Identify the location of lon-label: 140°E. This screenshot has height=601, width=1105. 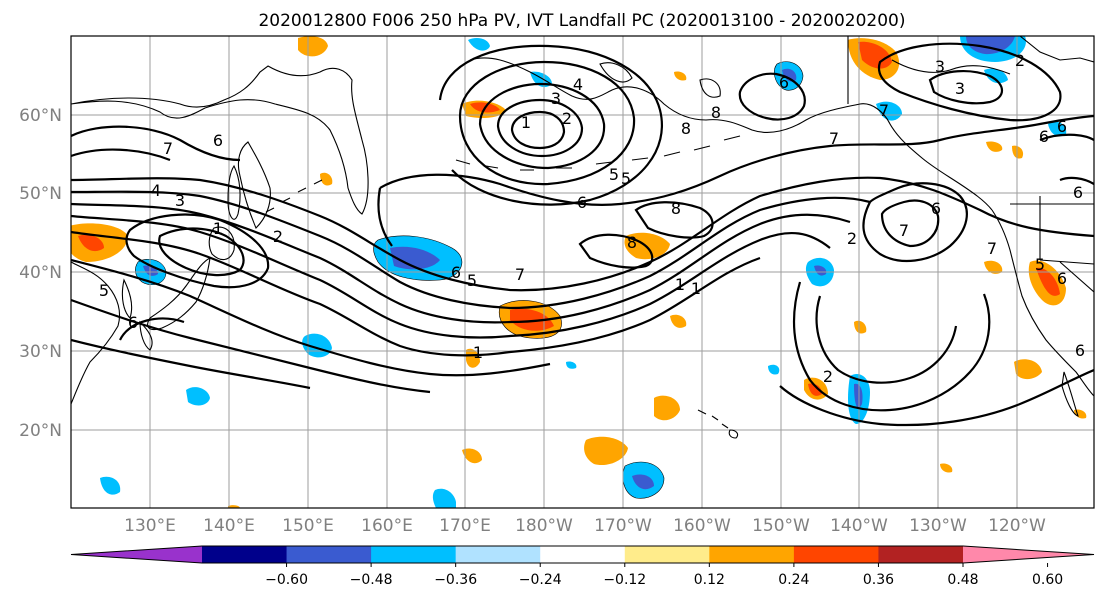
(229, 526).